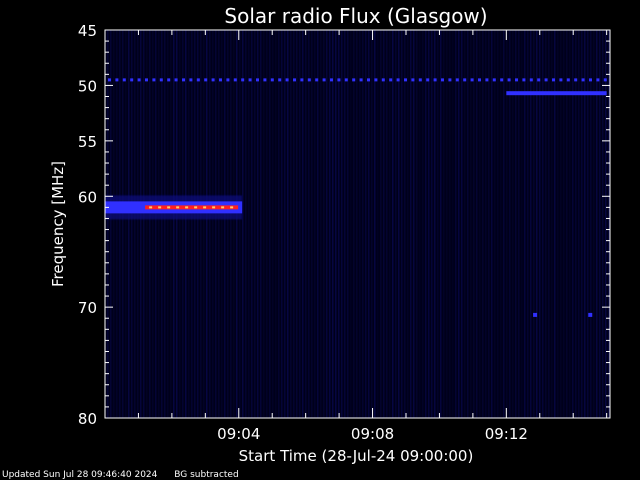  What do you see at coordinates (506, 434) in the screenshot?
I see `x-tick-label: 09:12` at bounding box center [506, 434].